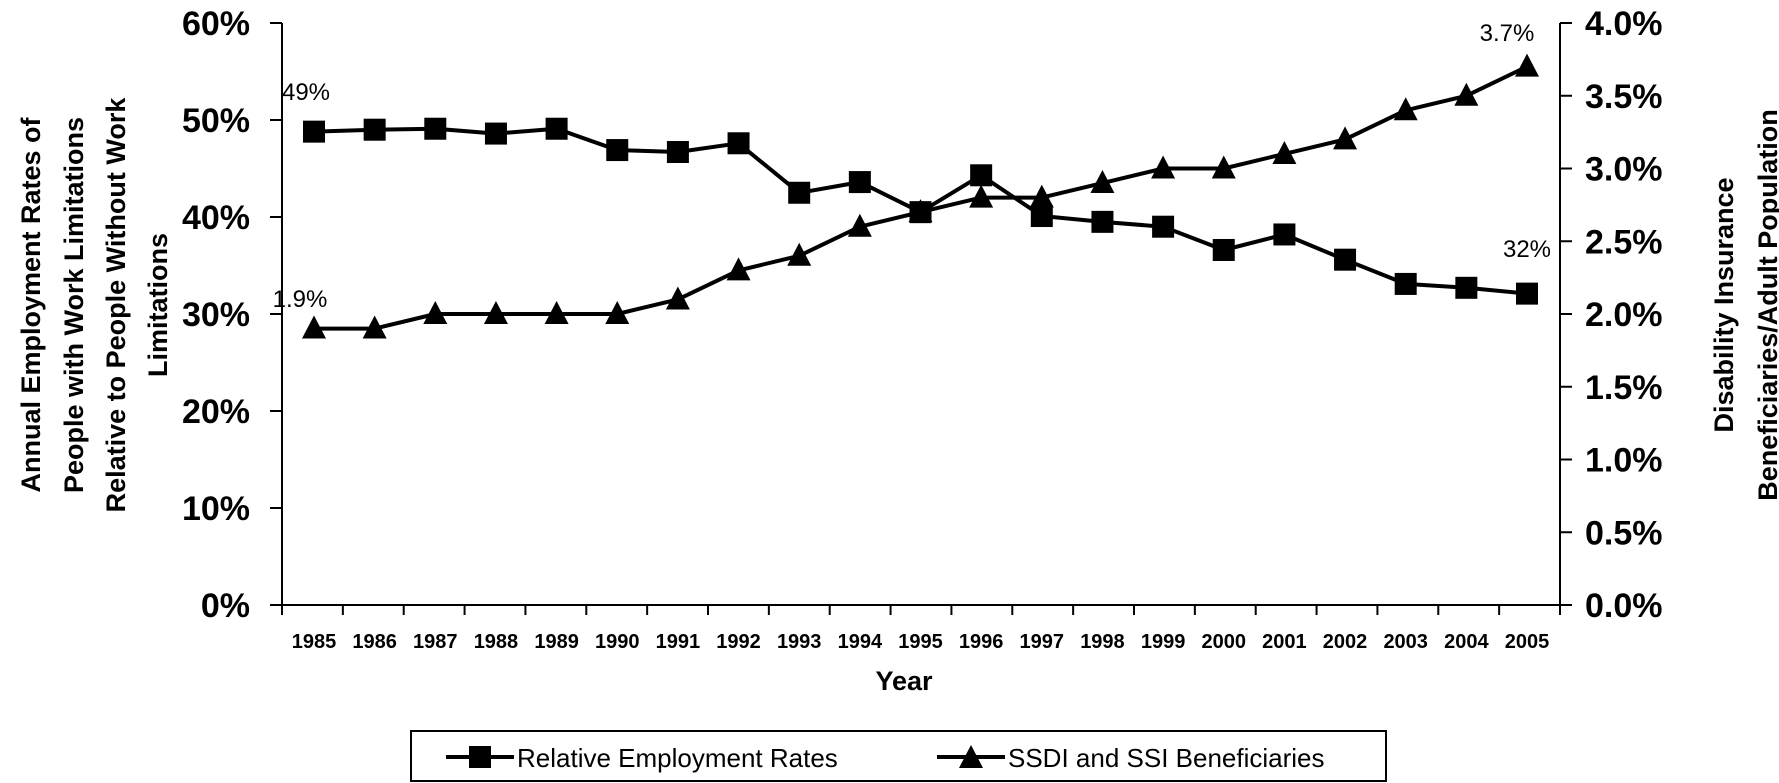  What do you see at coordinates (738, 642) in the screenshot?
I see `x-tick-label: 1992` at bounding box center [738, 642].